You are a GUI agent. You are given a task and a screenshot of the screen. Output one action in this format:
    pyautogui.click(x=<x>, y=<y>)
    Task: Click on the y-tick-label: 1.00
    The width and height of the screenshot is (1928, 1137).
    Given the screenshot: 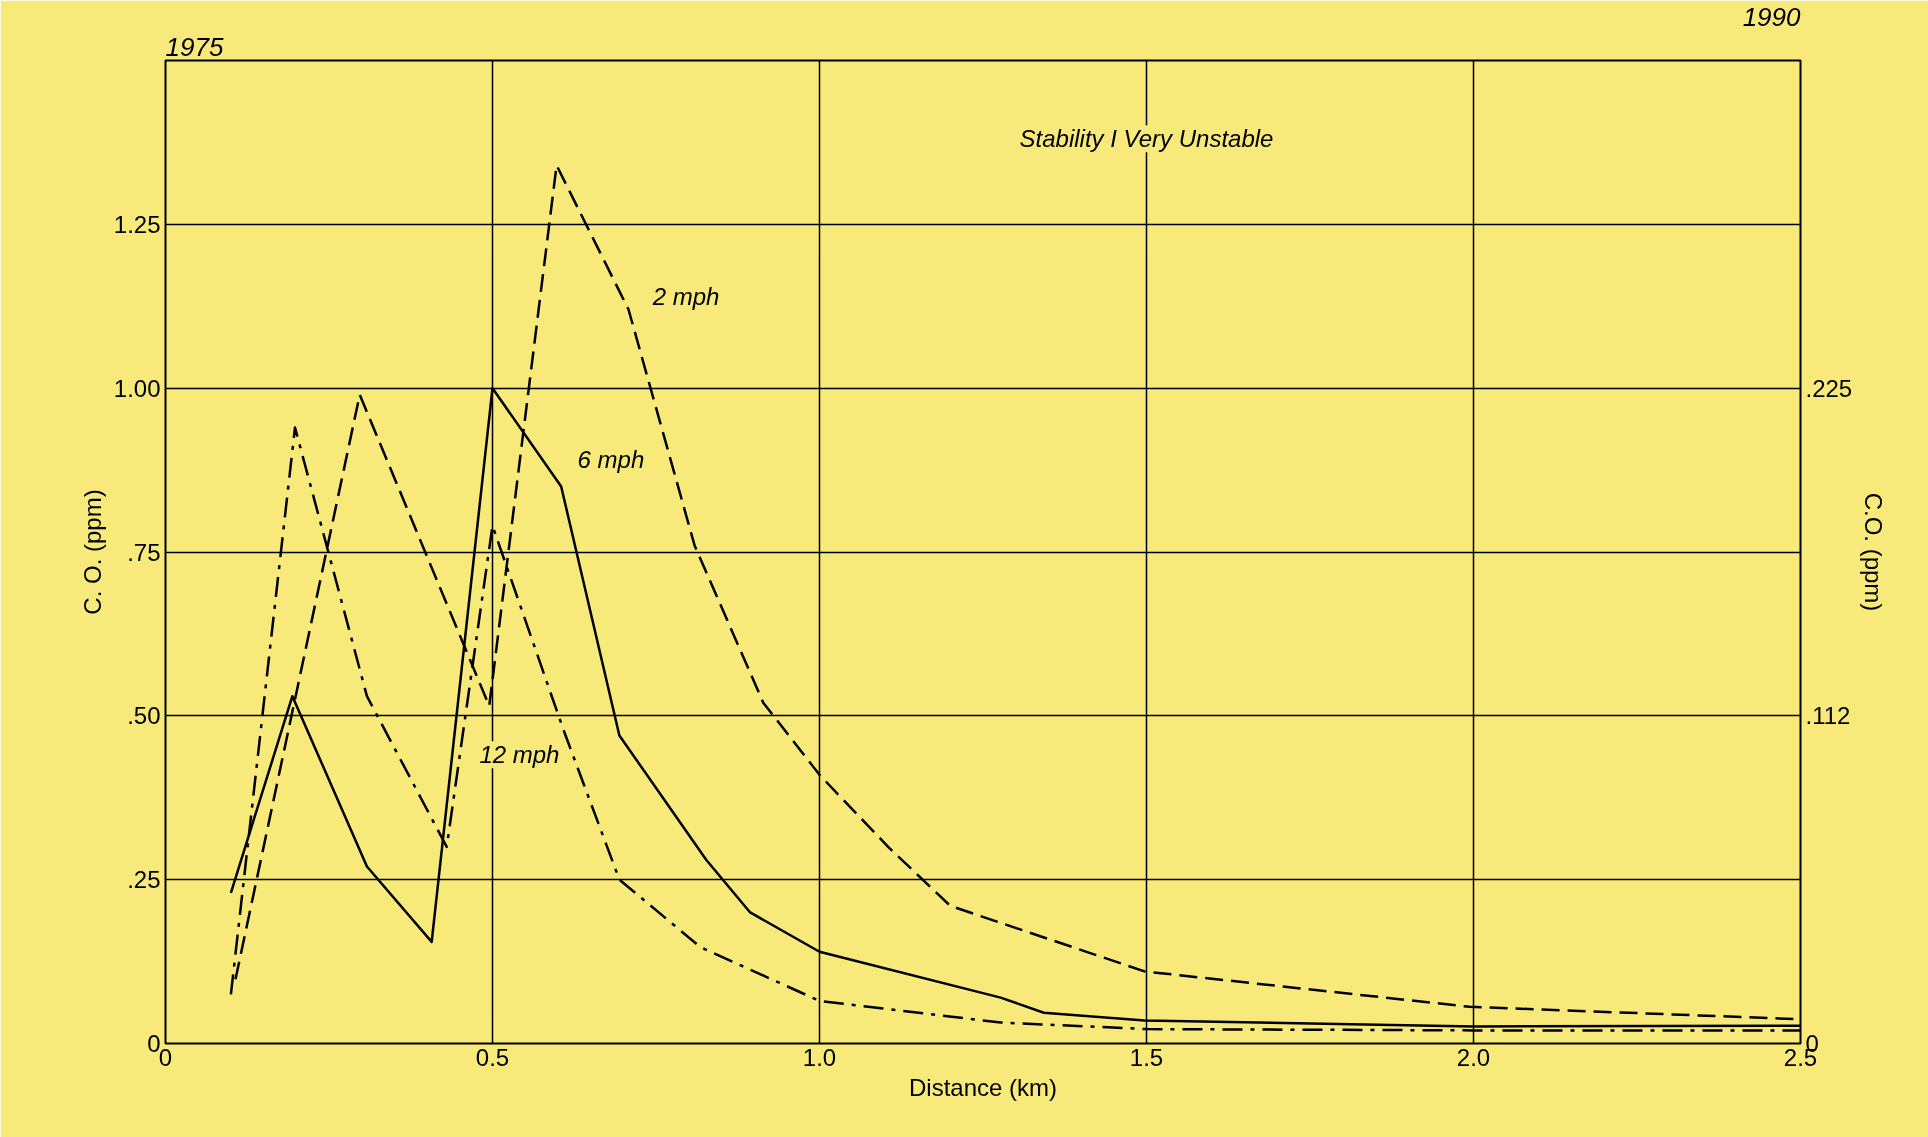 What is the action you would take?
    pyautogui.click(x=137, y=388)
    